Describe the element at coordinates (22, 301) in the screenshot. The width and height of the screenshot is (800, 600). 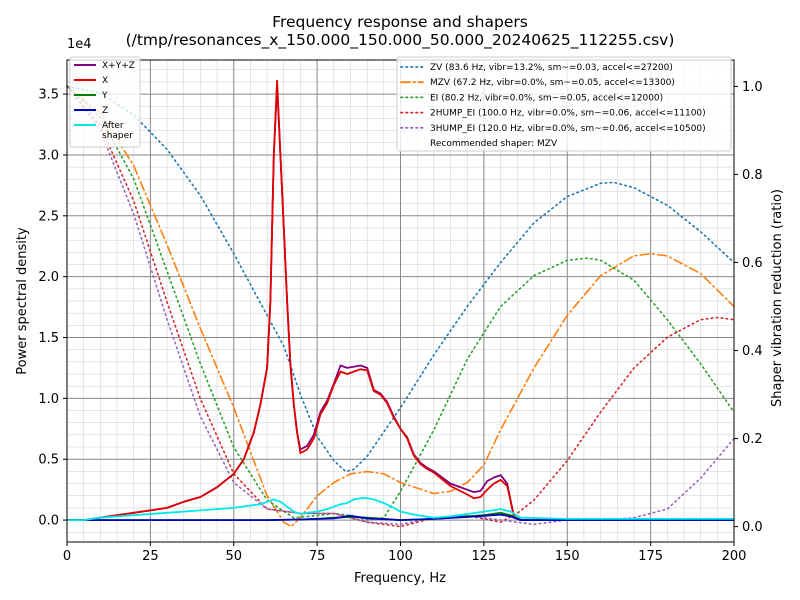
I see `y-left-axis-label: Power spectral density` at that location.